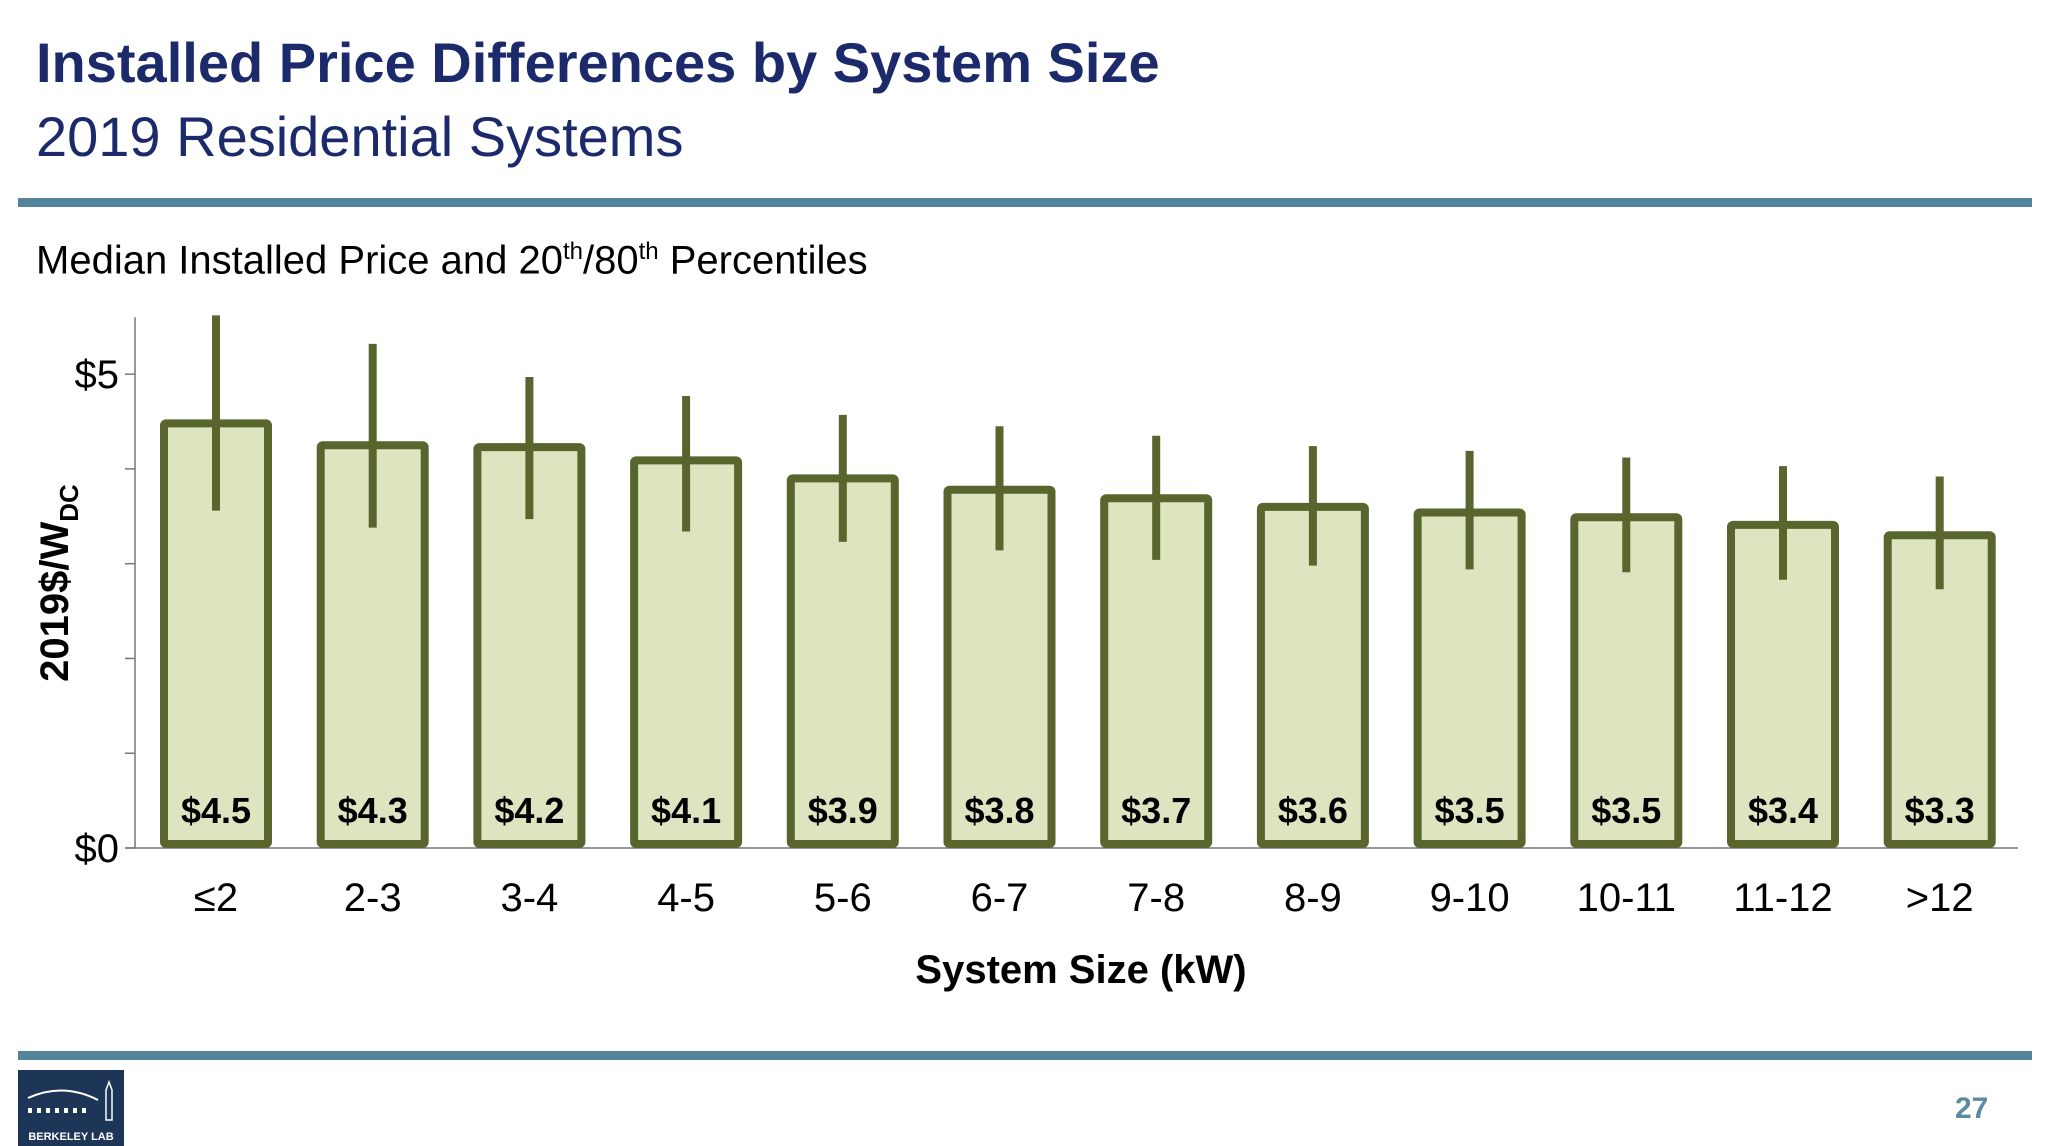  What do you see at coordinates (1156, 898) in the screenshot?
I see `x-tick-label: 7-8` at bounding box center [1156, 898].